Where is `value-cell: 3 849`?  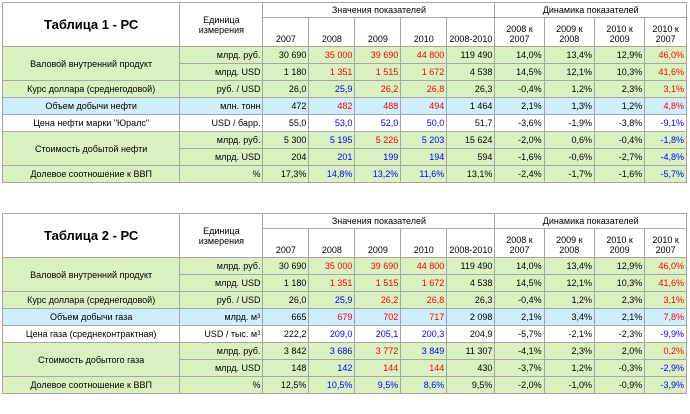 value-cell: 3 849 is located at coordinates (424, 351).